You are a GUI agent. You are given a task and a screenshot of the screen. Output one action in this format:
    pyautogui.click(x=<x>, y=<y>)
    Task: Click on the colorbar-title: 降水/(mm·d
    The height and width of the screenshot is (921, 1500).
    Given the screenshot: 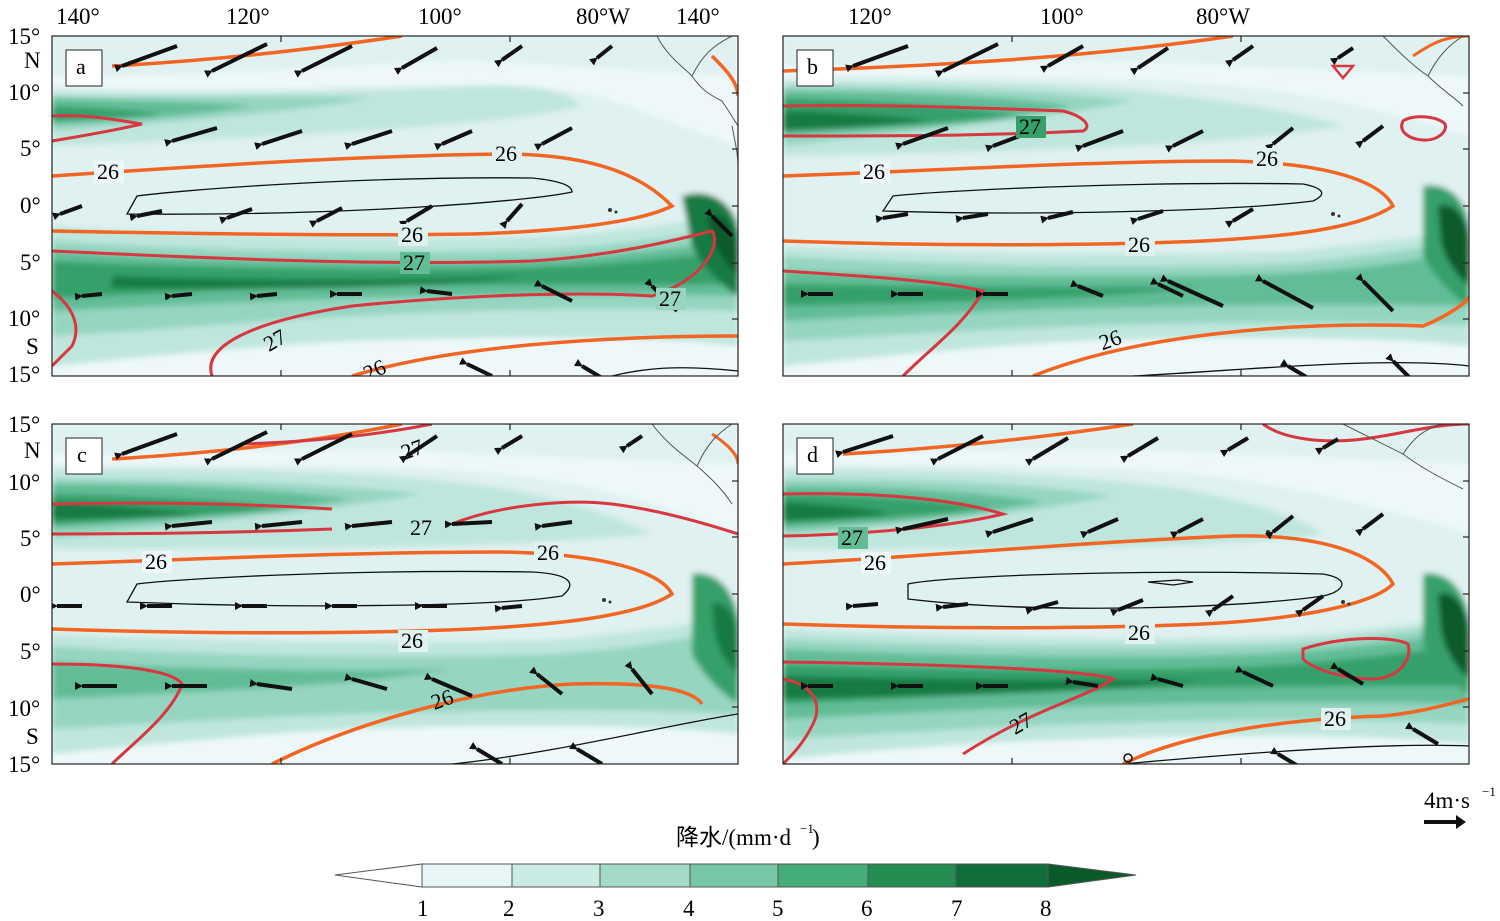 What is the action you would take?
    pyautogui.click(x=733, y=837)
    